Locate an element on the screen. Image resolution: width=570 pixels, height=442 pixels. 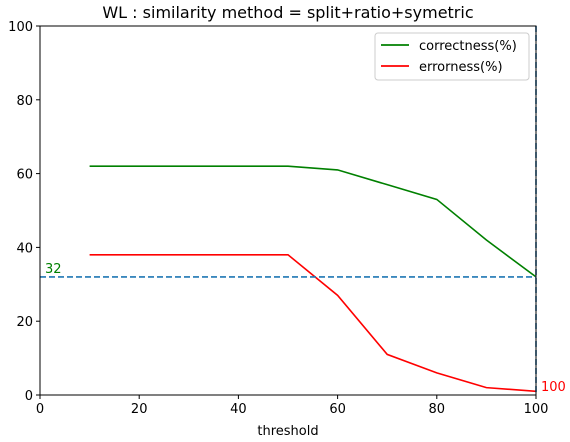
legend: correctness(%) errorness(%) is located at coordinates (452, 56).